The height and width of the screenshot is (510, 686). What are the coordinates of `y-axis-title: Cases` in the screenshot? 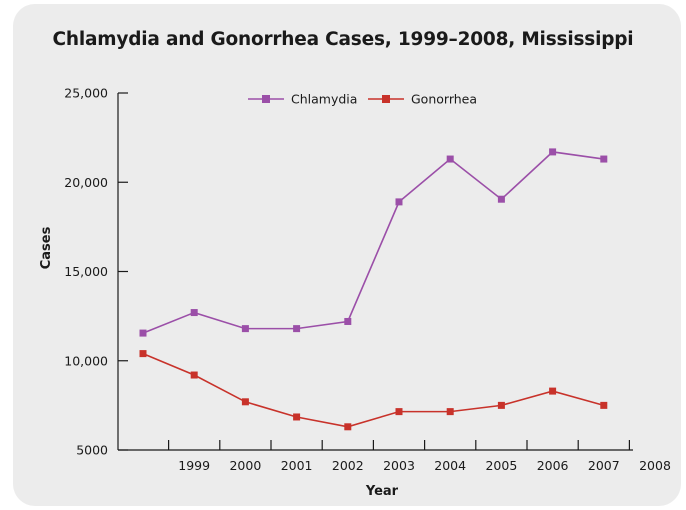 It's located at (46, 247).